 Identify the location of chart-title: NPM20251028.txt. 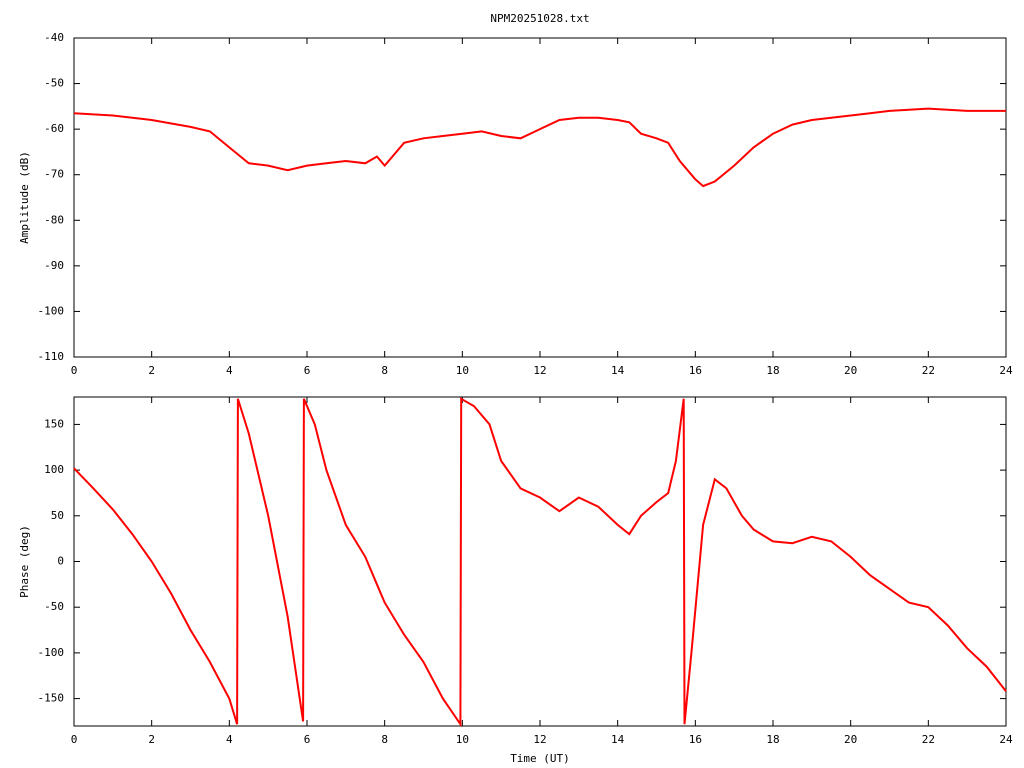
(539, 18).